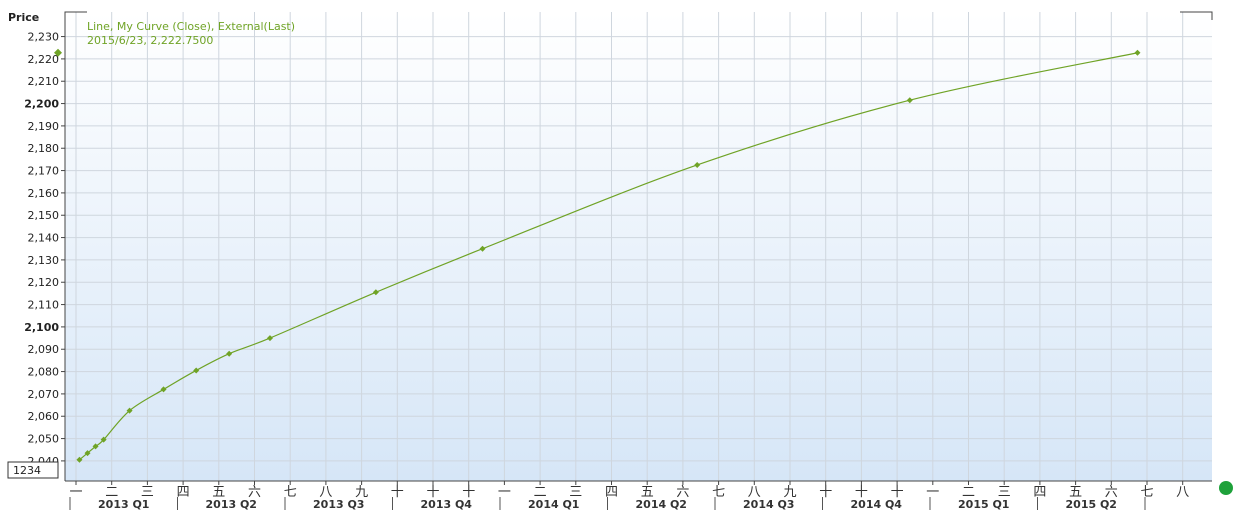 This screenshot has width=1238, height=512. Describe the element at coordinates (44, 59) in the screenshot. I see `y-tick-label: 2,220` at that location.